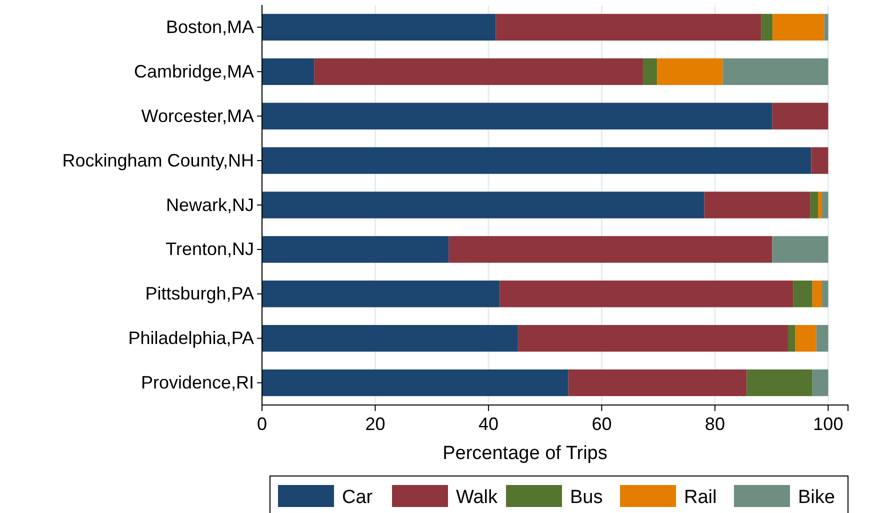  I want to click on legend-label: Walk, so click(477, 497).